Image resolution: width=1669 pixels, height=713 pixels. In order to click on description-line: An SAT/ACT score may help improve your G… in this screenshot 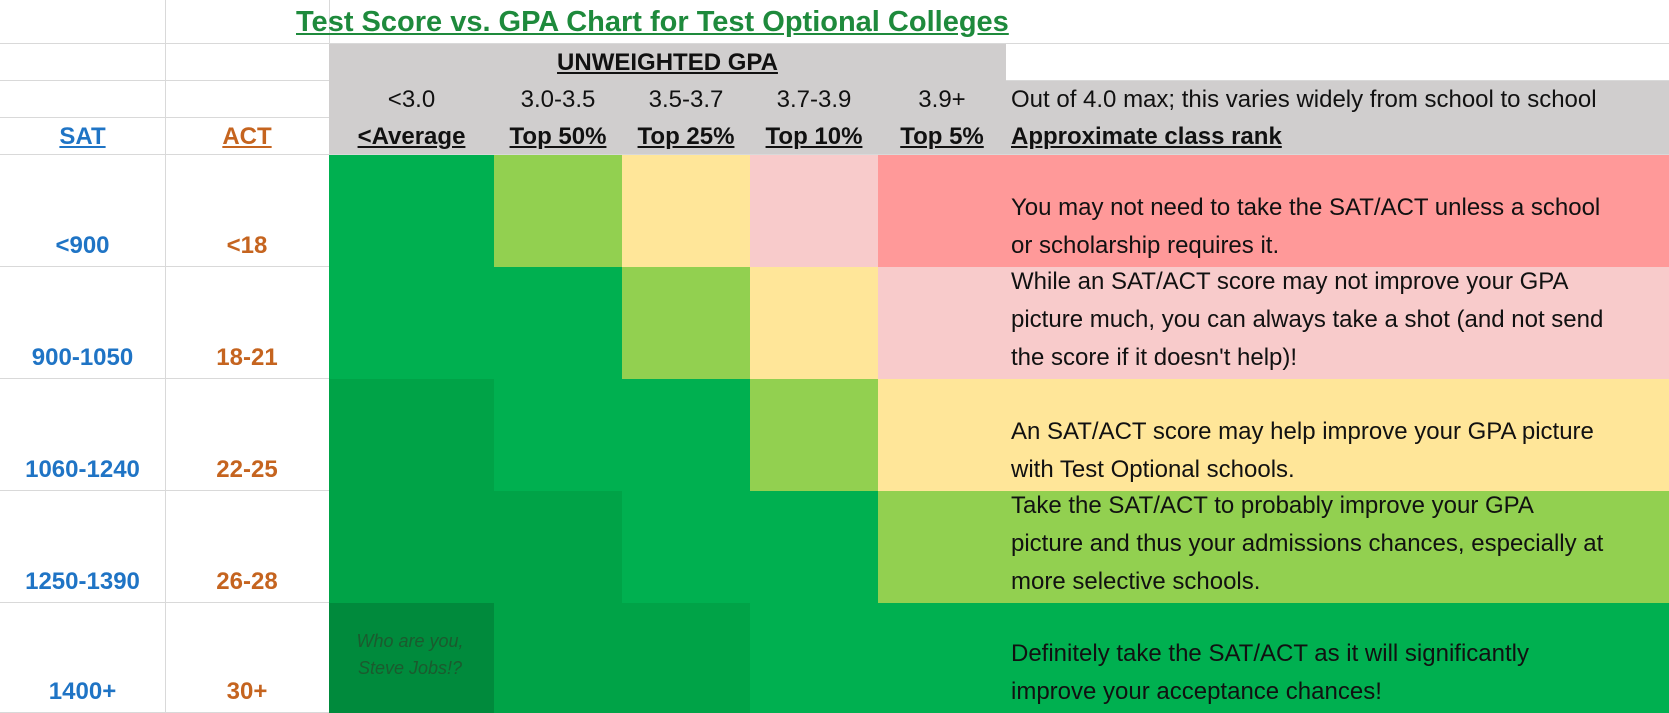, I will do `click(1302, 431)`.